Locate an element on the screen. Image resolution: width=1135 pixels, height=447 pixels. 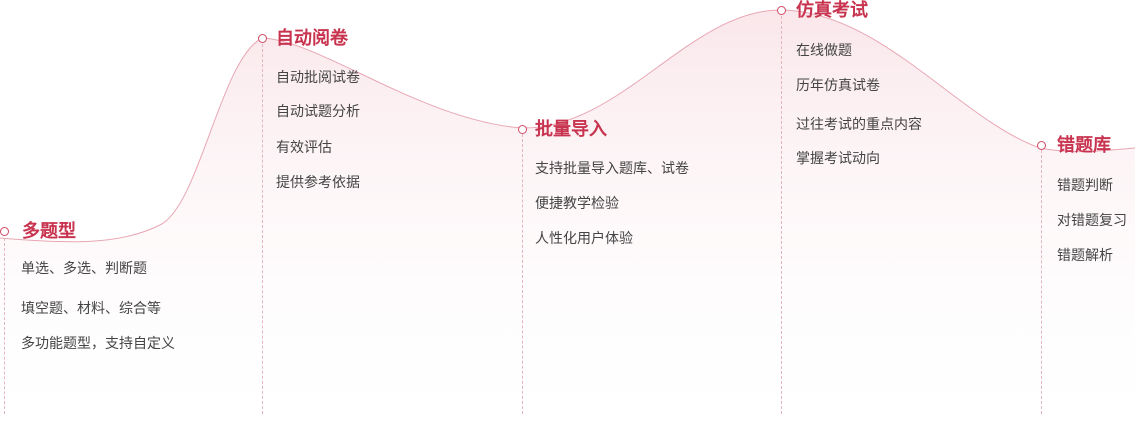
stage-title: 批量导入 is located at coordinates (571, 129).